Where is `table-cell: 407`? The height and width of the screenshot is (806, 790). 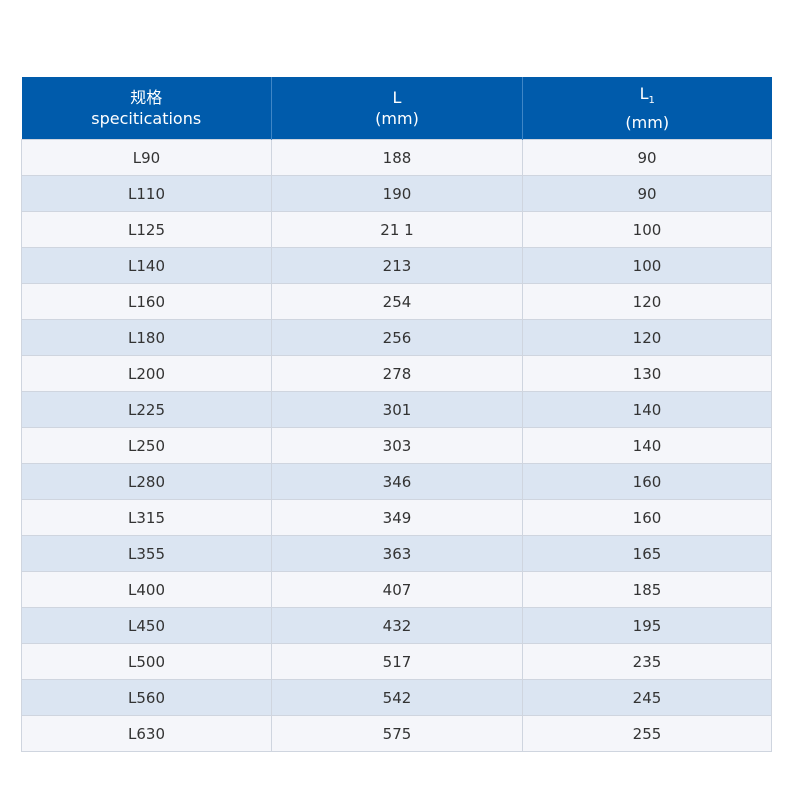
table-cell: 407 is located at coordinates (397, 589).